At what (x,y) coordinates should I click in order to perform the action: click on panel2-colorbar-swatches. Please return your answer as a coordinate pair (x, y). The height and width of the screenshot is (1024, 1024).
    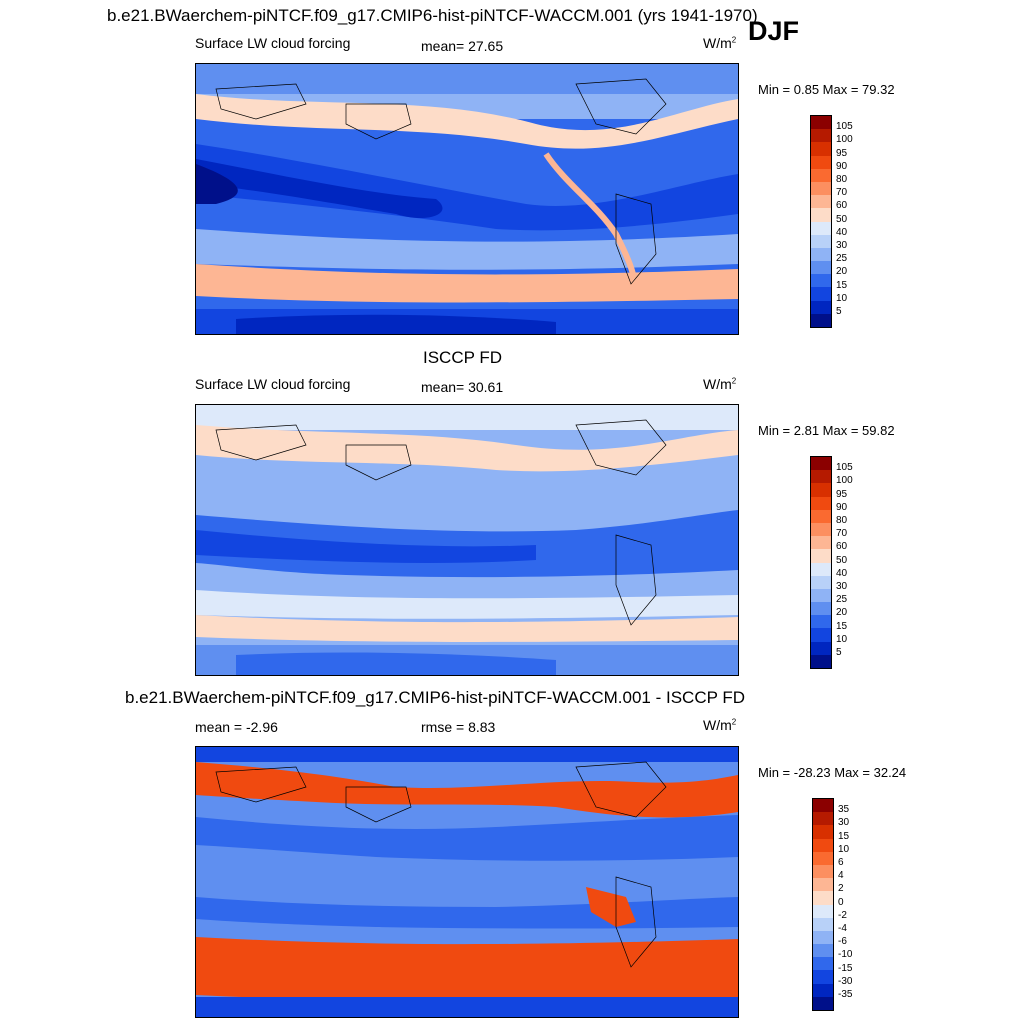
    Looking at the image, I should click on (821, 562).